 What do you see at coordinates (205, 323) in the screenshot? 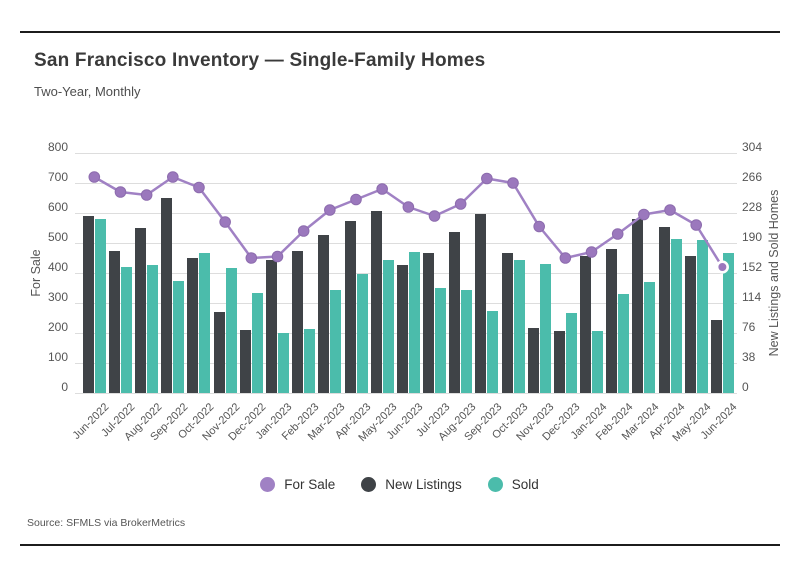
I see `bar-sold-Oct-2022` at bounding box center [205, 323].